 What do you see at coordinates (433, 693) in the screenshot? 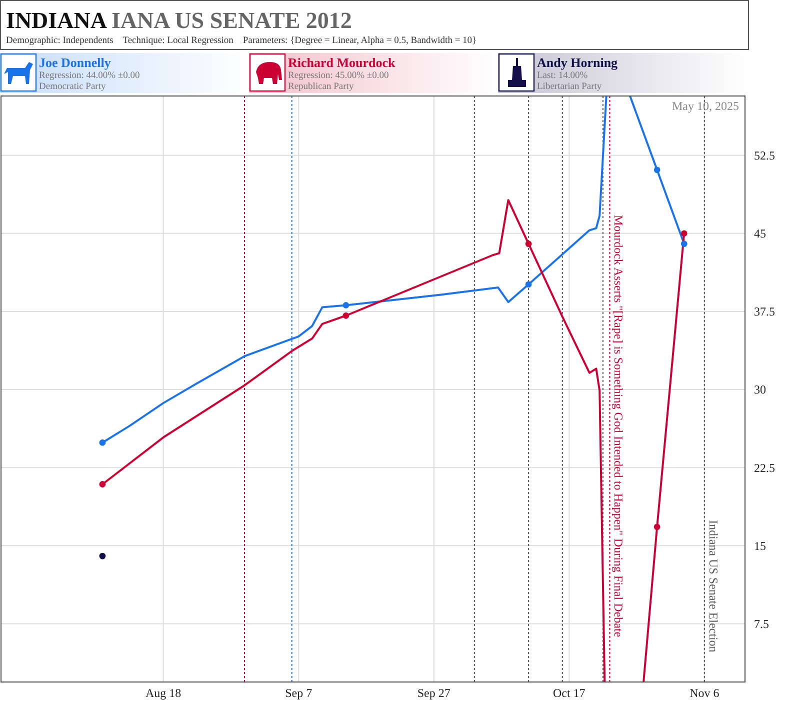
I see `x-tick-label: Sep 27` at bounding box center [433, 693].